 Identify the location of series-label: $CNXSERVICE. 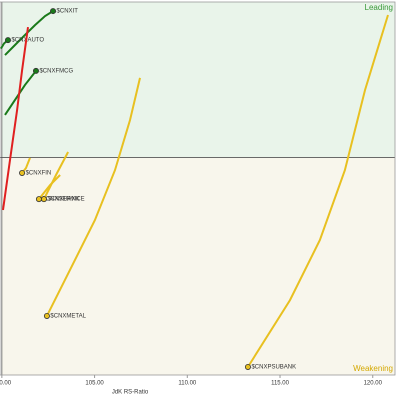
(63, 200).